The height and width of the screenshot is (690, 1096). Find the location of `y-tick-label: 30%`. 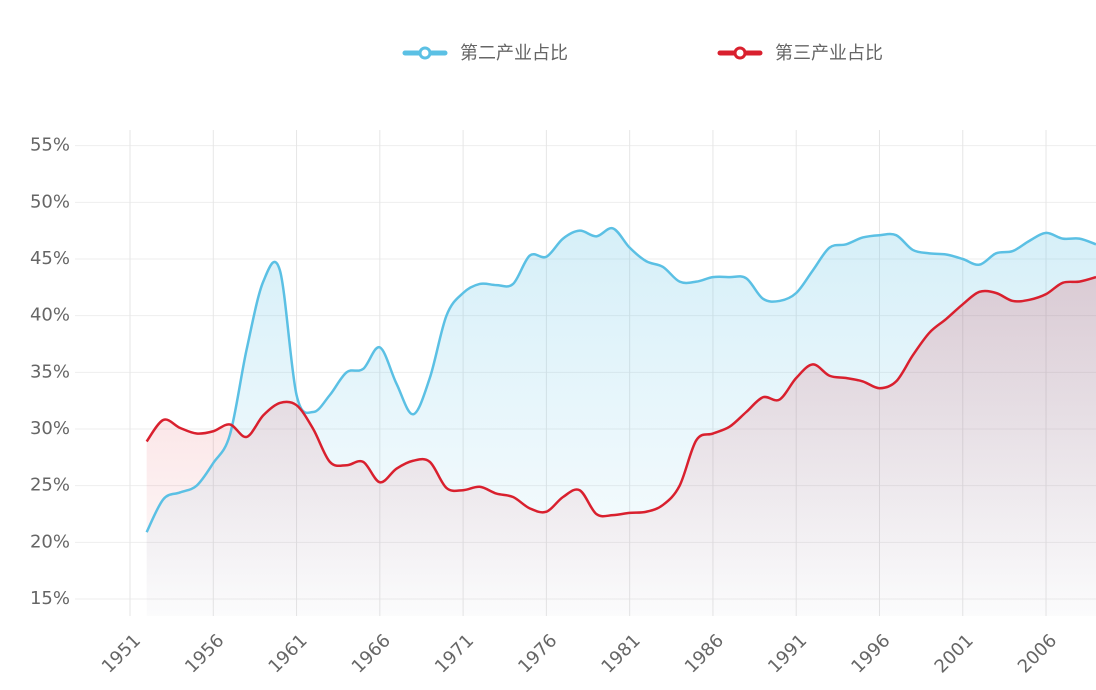

y-tick-label: 30% is located at coordinates (50, 428).